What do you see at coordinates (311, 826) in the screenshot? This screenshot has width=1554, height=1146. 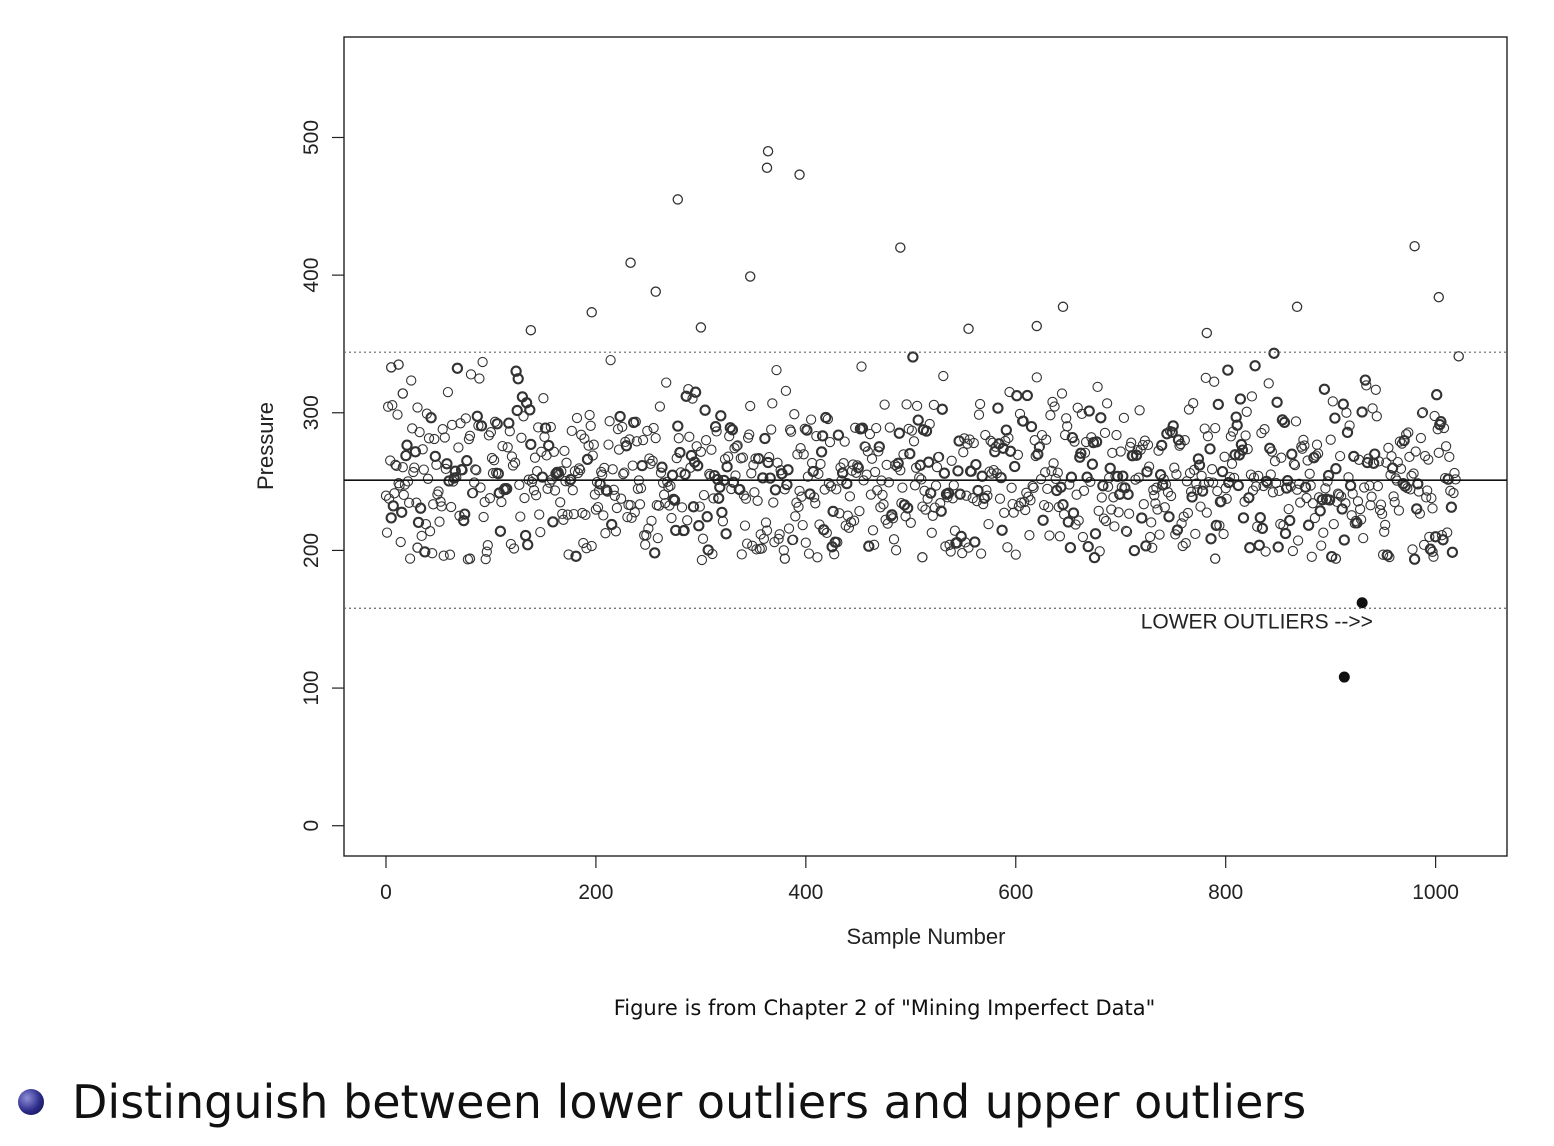 I see `y-tick-label: 0` at bounding box center [311, 826].